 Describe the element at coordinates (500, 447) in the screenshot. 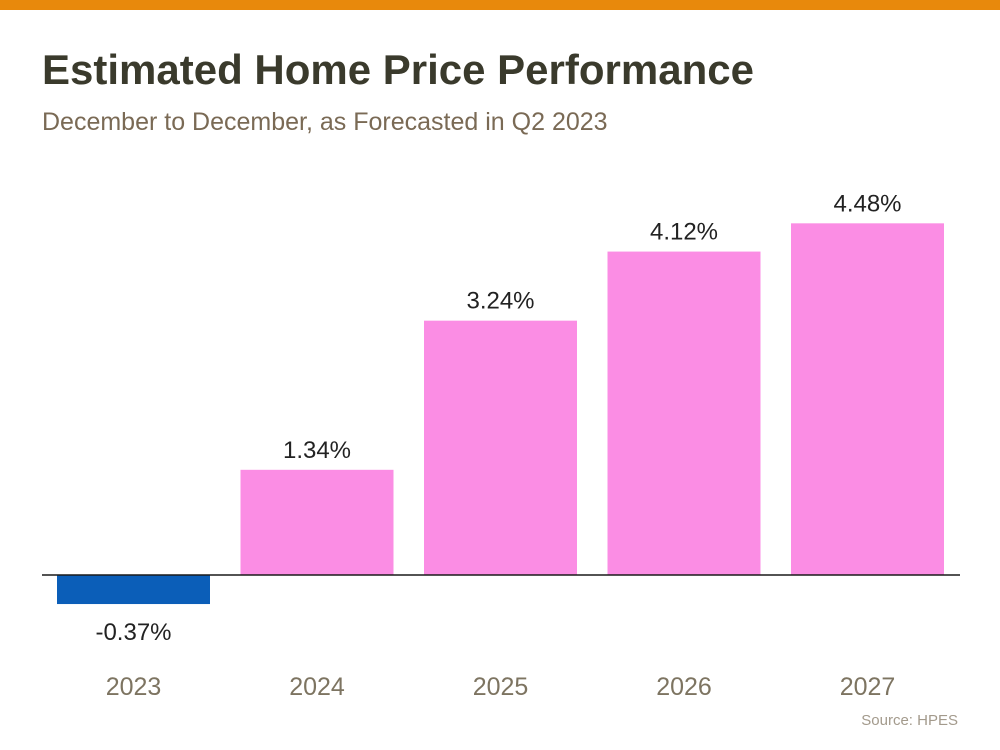

I see `bar-2025` at that location.